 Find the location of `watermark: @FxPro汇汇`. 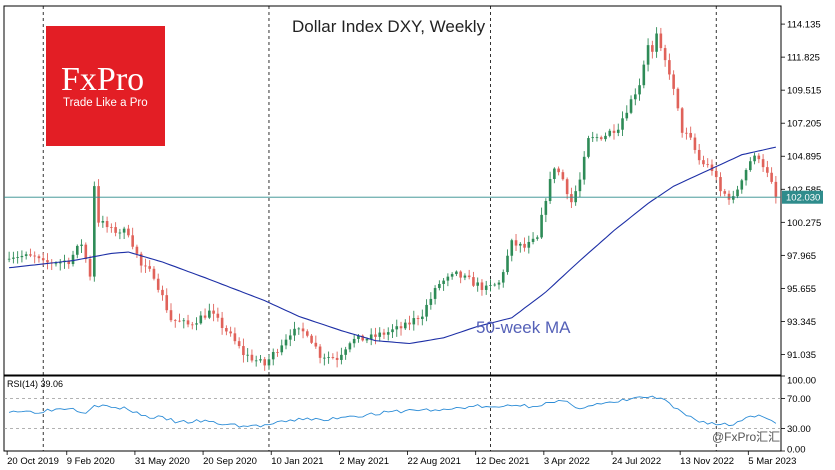

watermark: @FxPro汇汇 is located at coordinates (746, 437).